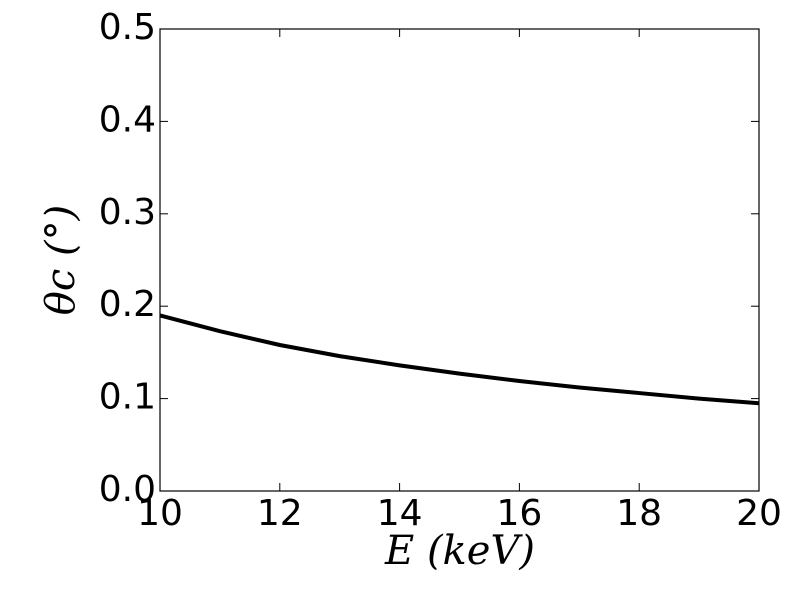  Describe the element at coordinates (127, 27) in the screenshot. I see `y-tick-label: 0.5` at that location.